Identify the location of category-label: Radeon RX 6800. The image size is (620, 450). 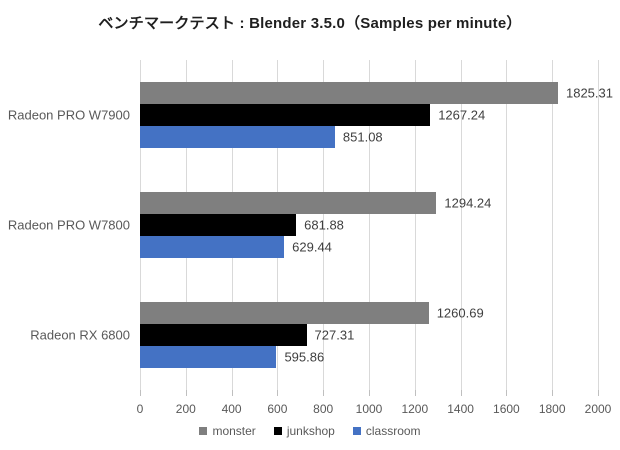
(80, 335).